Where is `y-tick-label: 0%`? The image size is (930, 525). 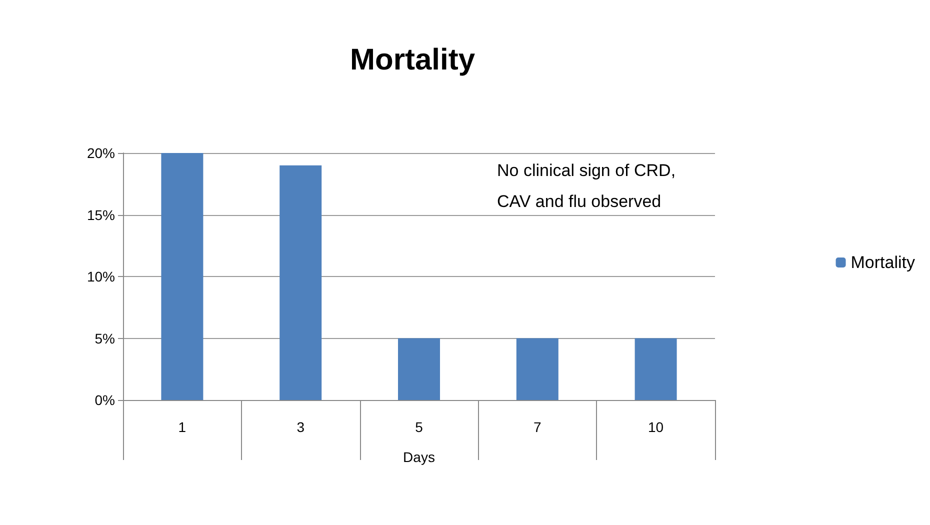 y-tick-label: 0% is located at coordinates (104, 400).